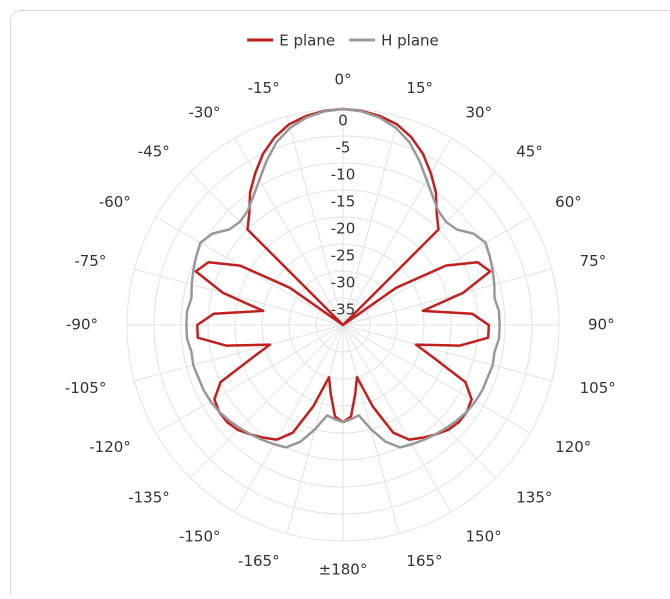 The image size is (670, 599). What do you see at coordinates (343, 202) in the screenshot?
I see `r-tick-label: -15` at bounding box center [343, 202].